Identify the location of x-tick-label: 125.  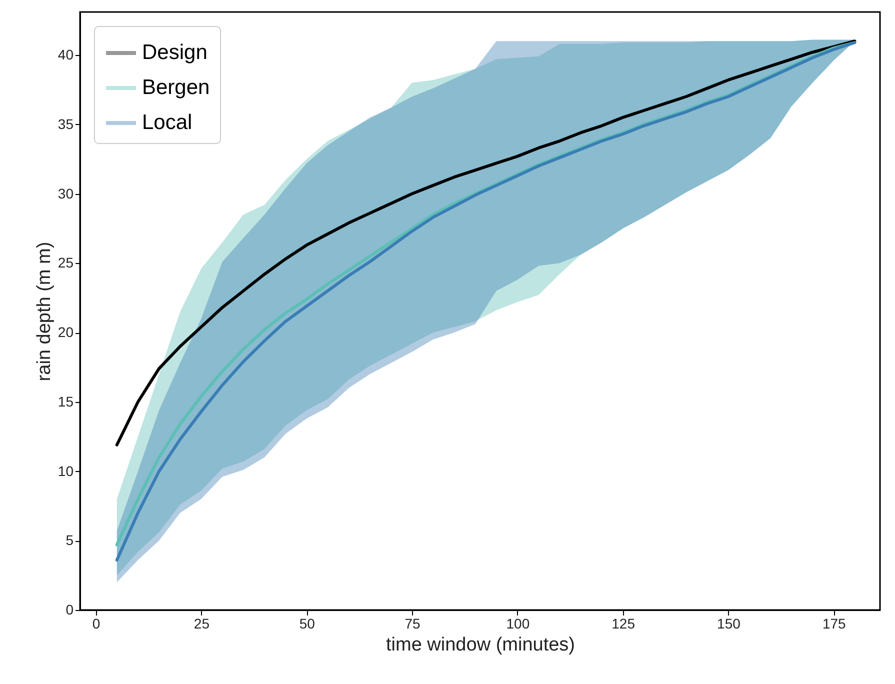
(624, 624).